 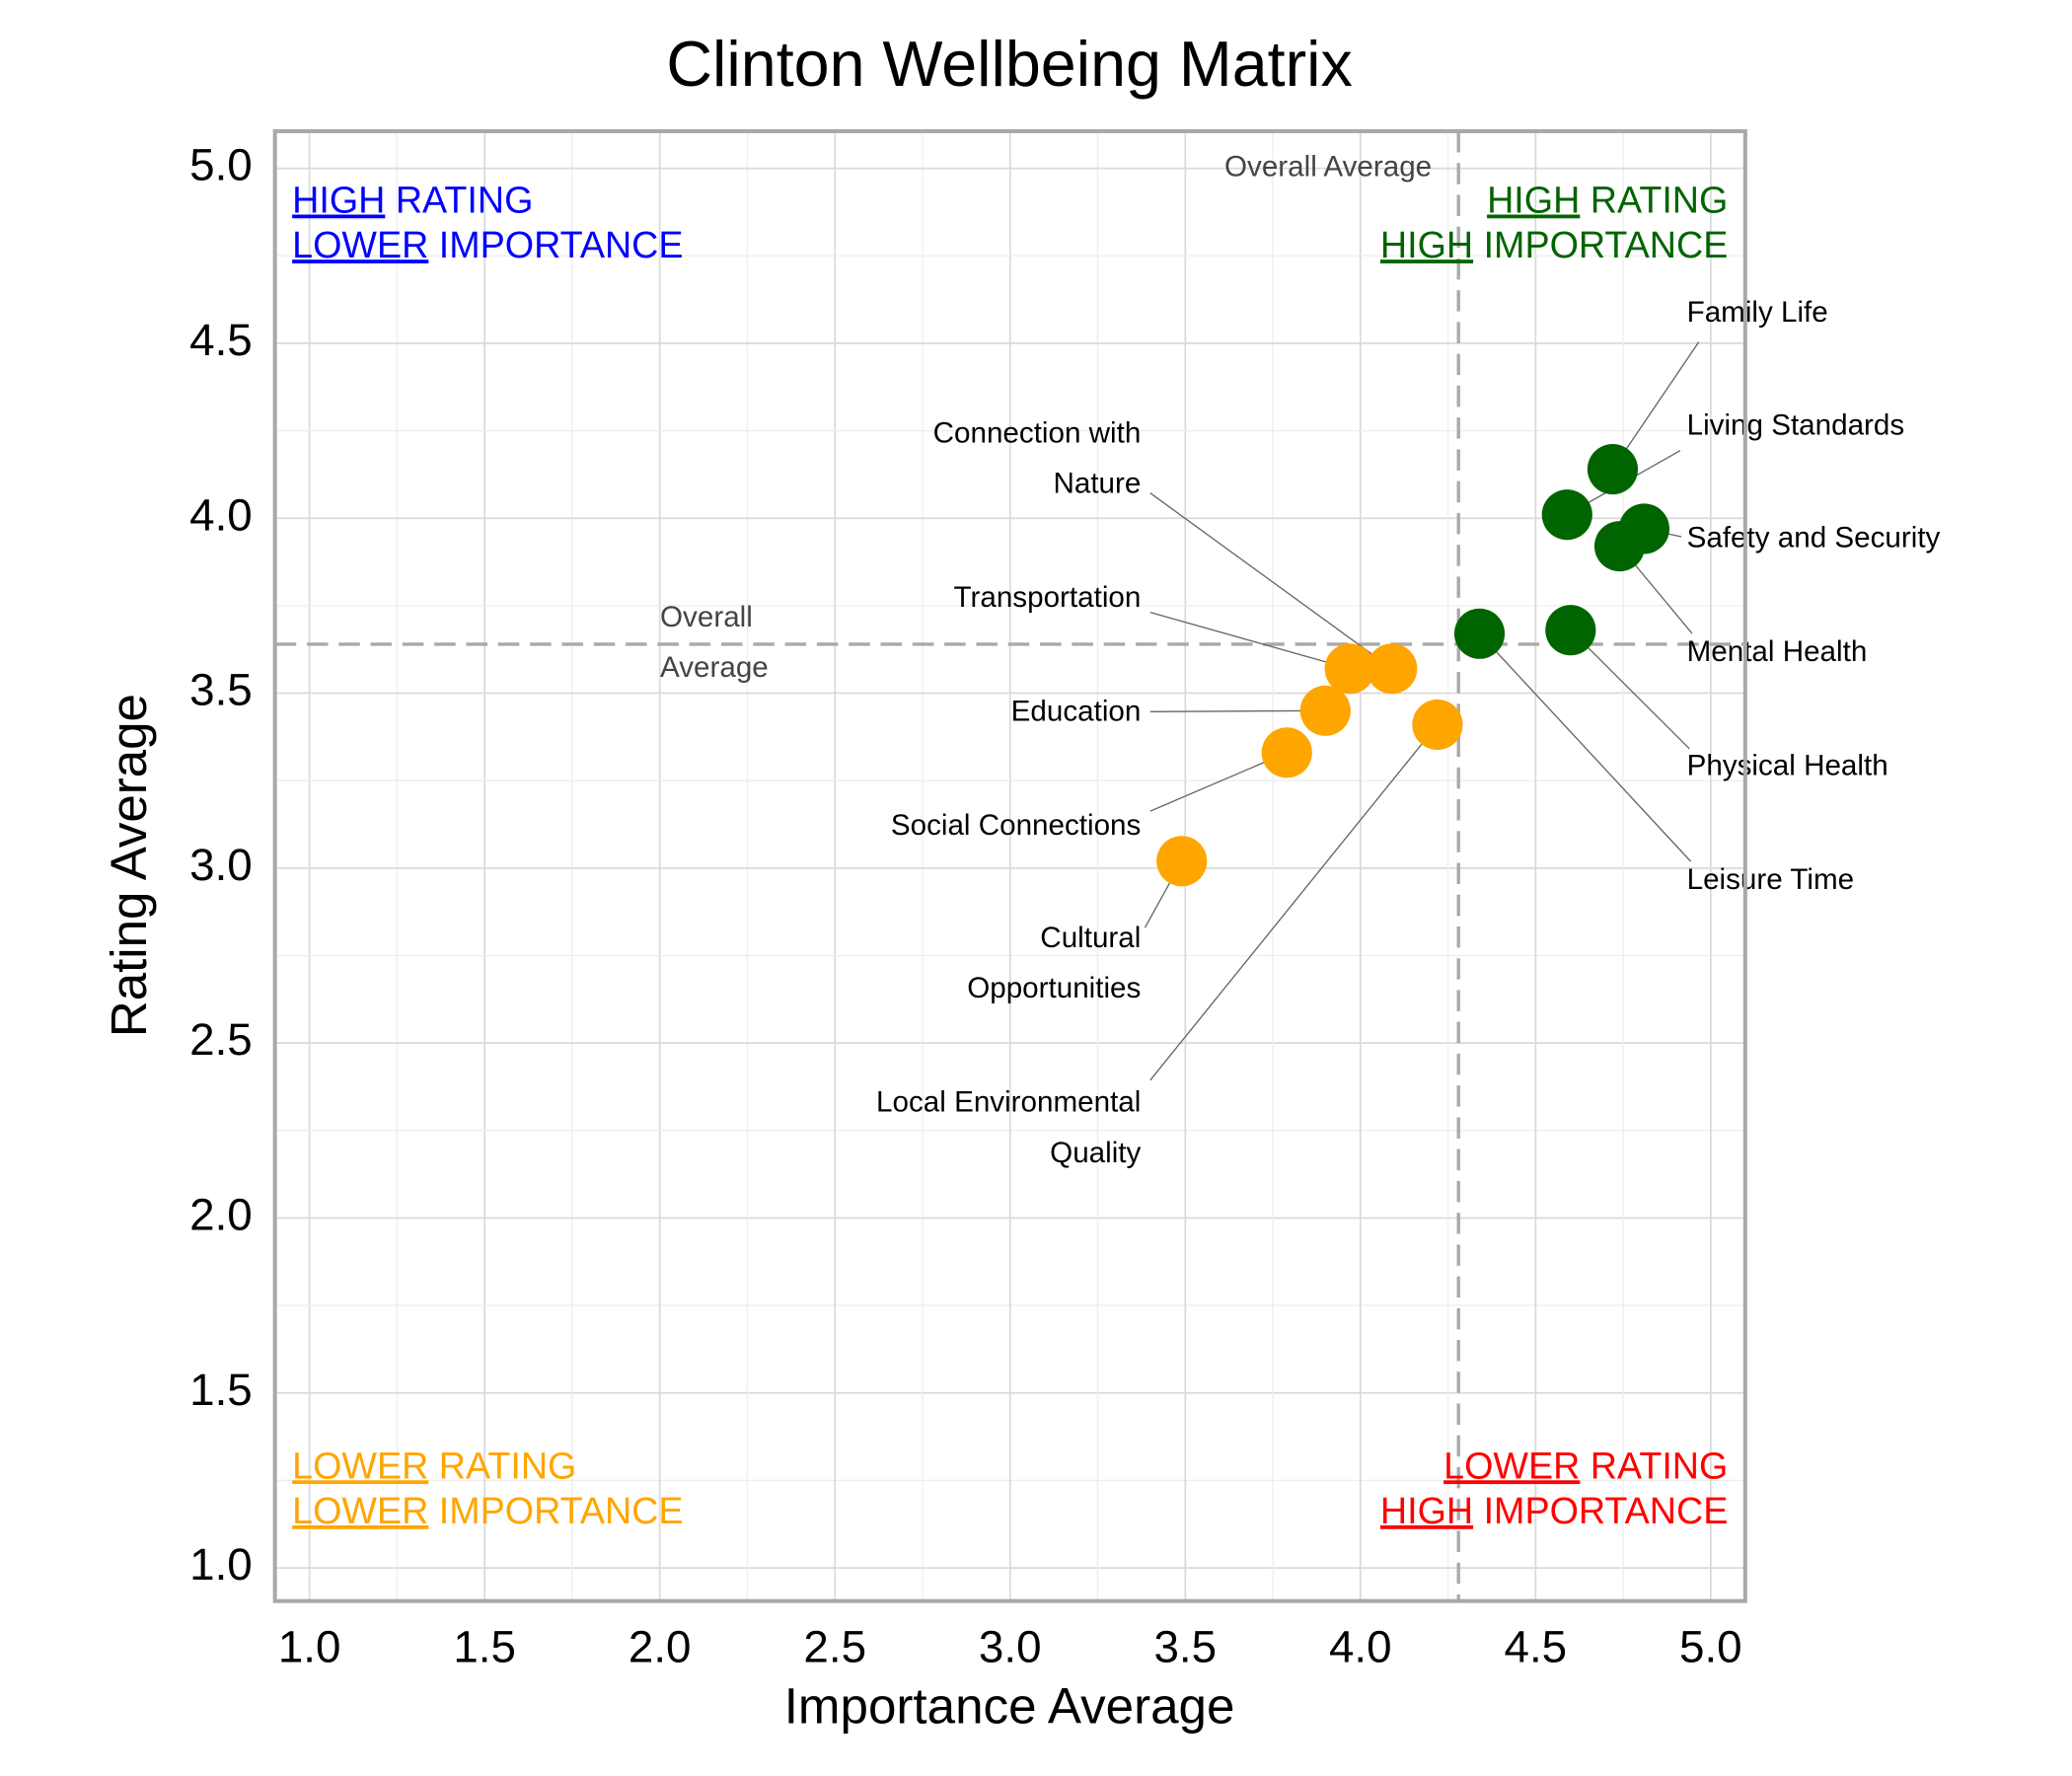 I want to click on x-tick-label: 1.0, so click(x=309, y=1646).